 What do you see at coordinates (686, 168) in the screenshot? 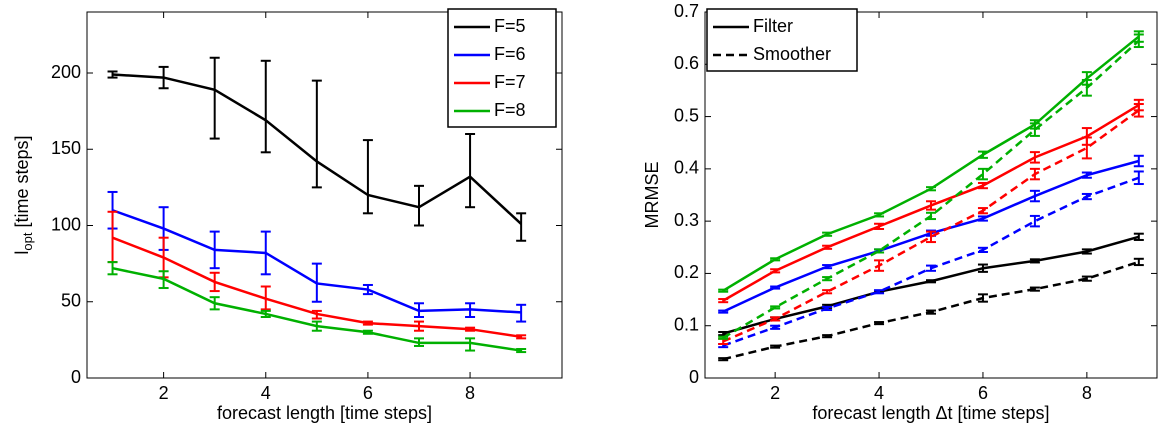
I see `y-tick-label: 0.4` at bounding box center [686, 168].